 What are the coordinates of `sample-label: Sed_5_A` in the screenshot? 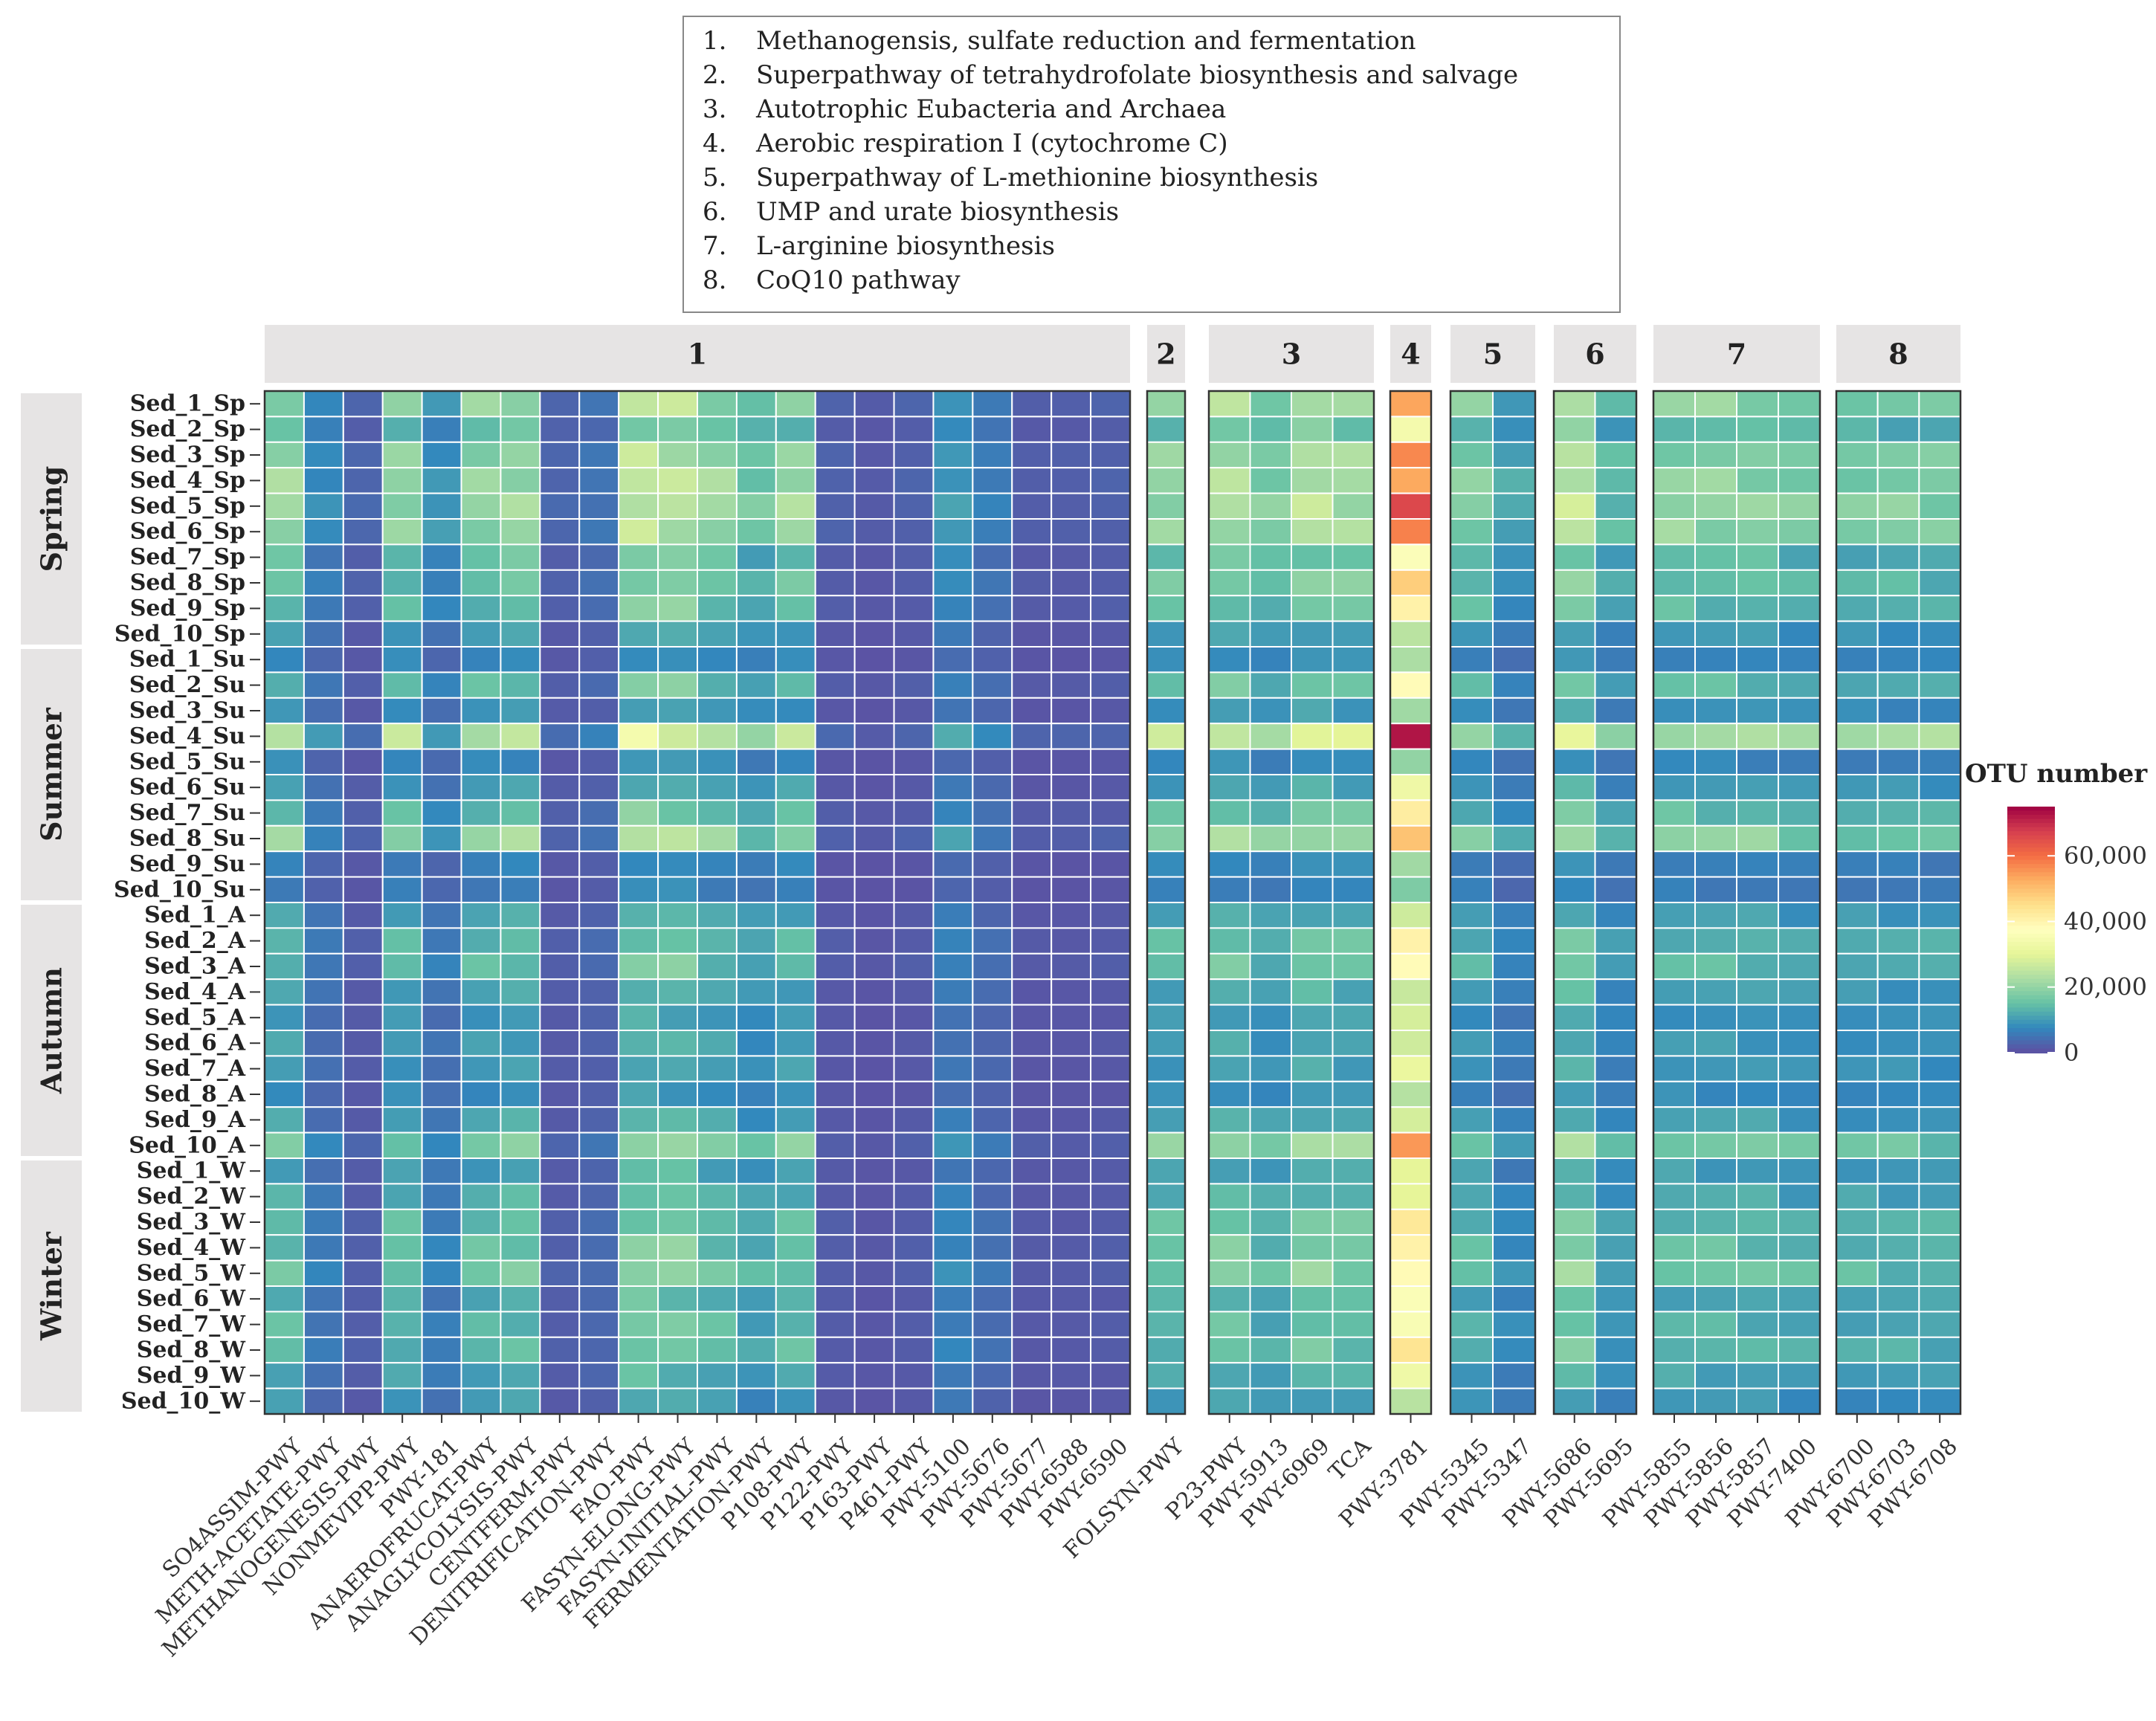 It's located at (195, 1017).